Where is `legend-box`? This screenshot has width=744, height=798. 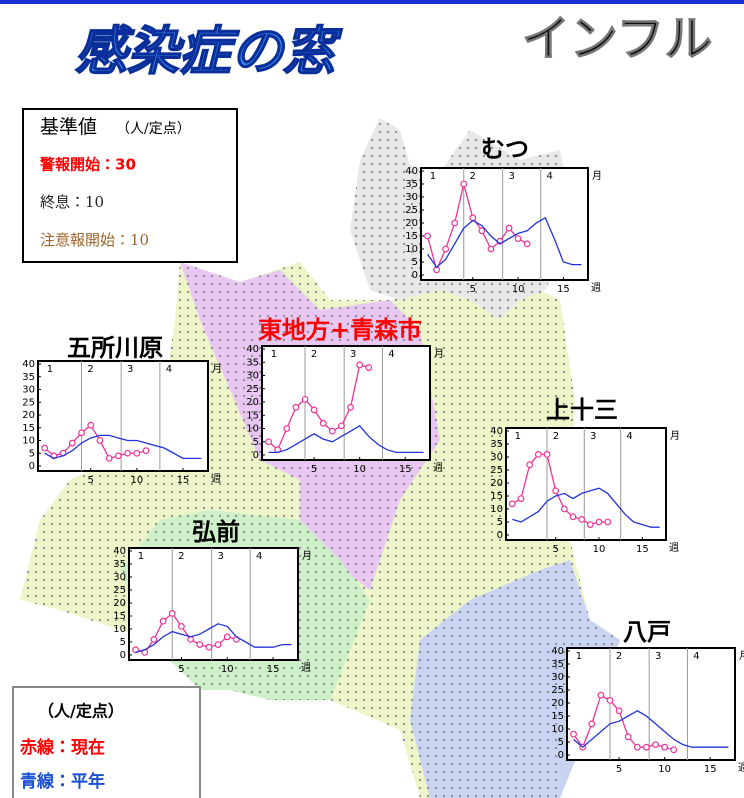 legend-box is located at coordinates (106, 742).